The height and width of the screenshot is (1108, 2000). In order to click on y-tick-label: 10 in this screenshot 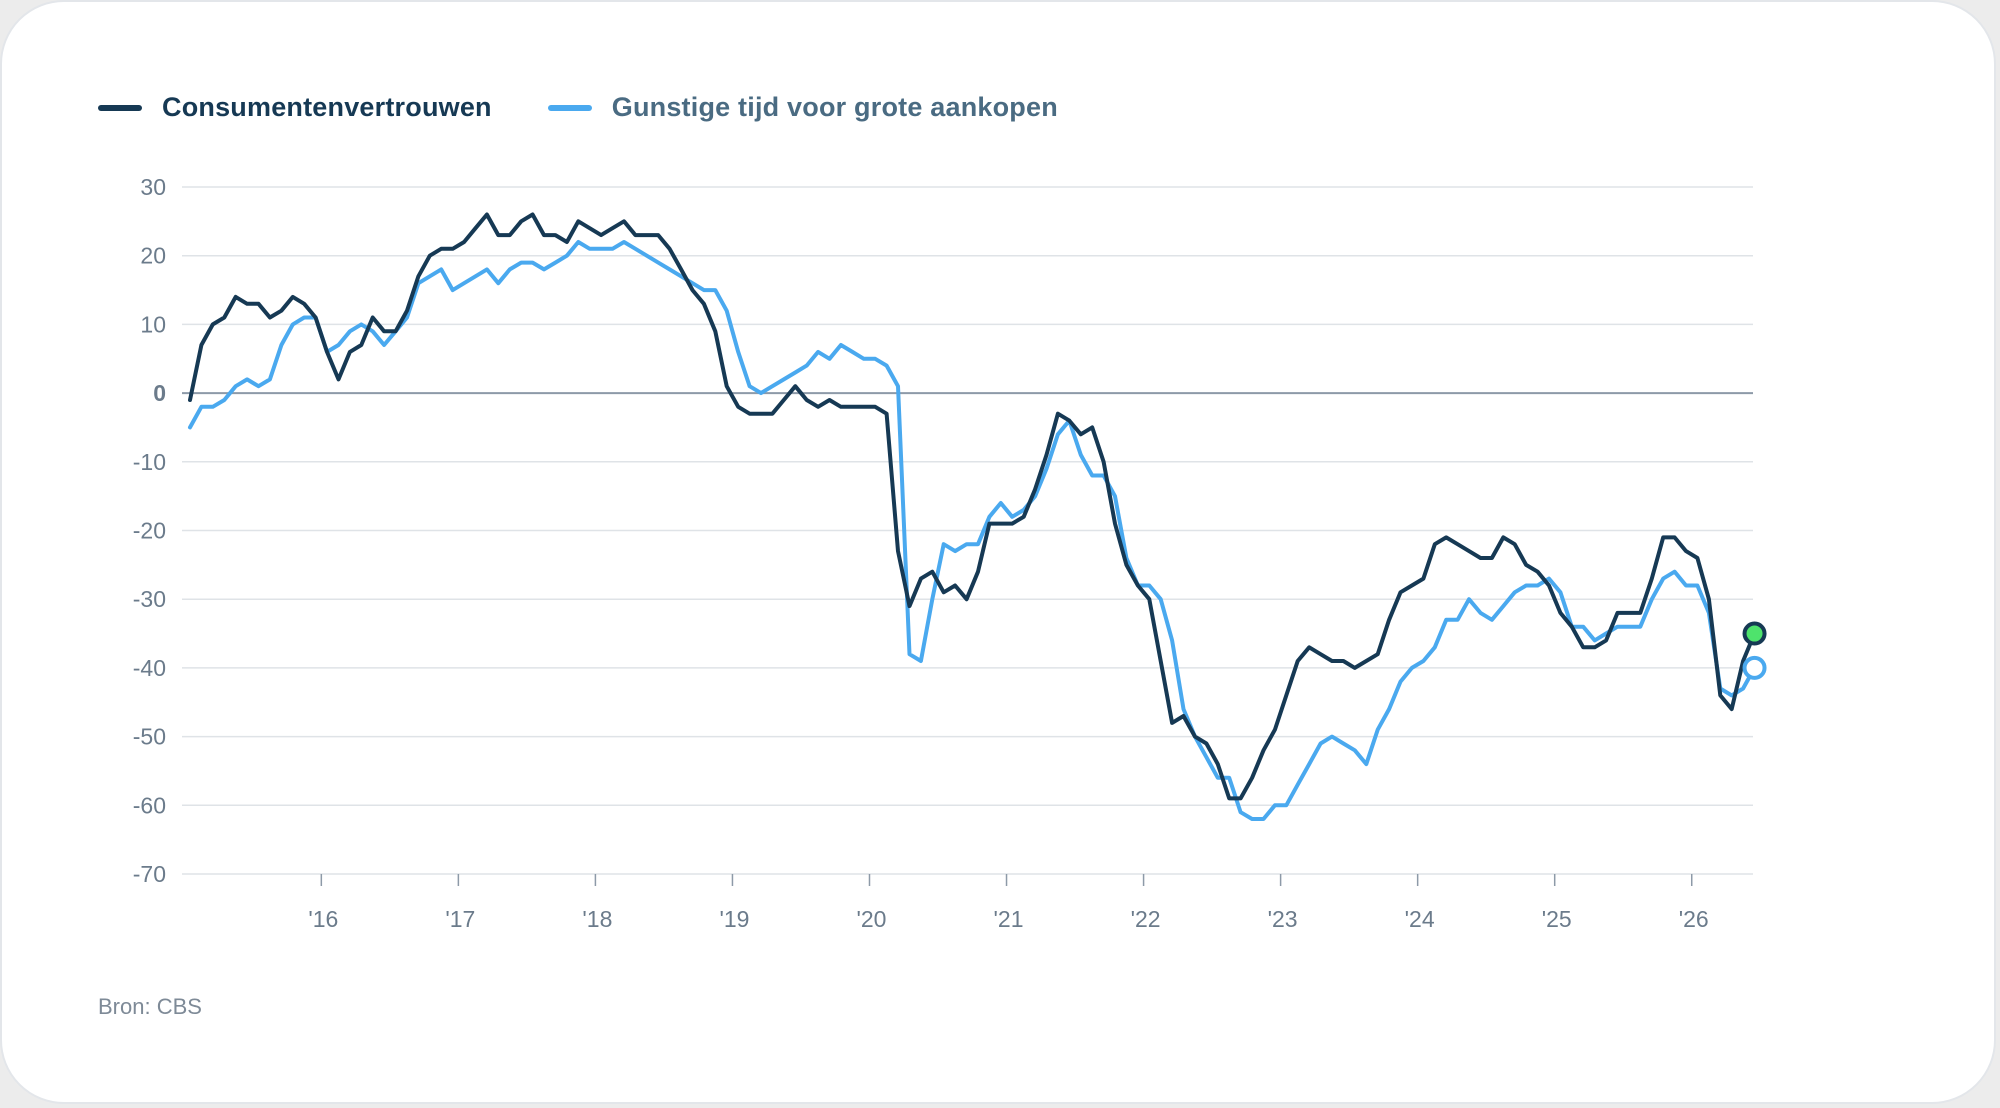, I will do `click(153, 324)`.